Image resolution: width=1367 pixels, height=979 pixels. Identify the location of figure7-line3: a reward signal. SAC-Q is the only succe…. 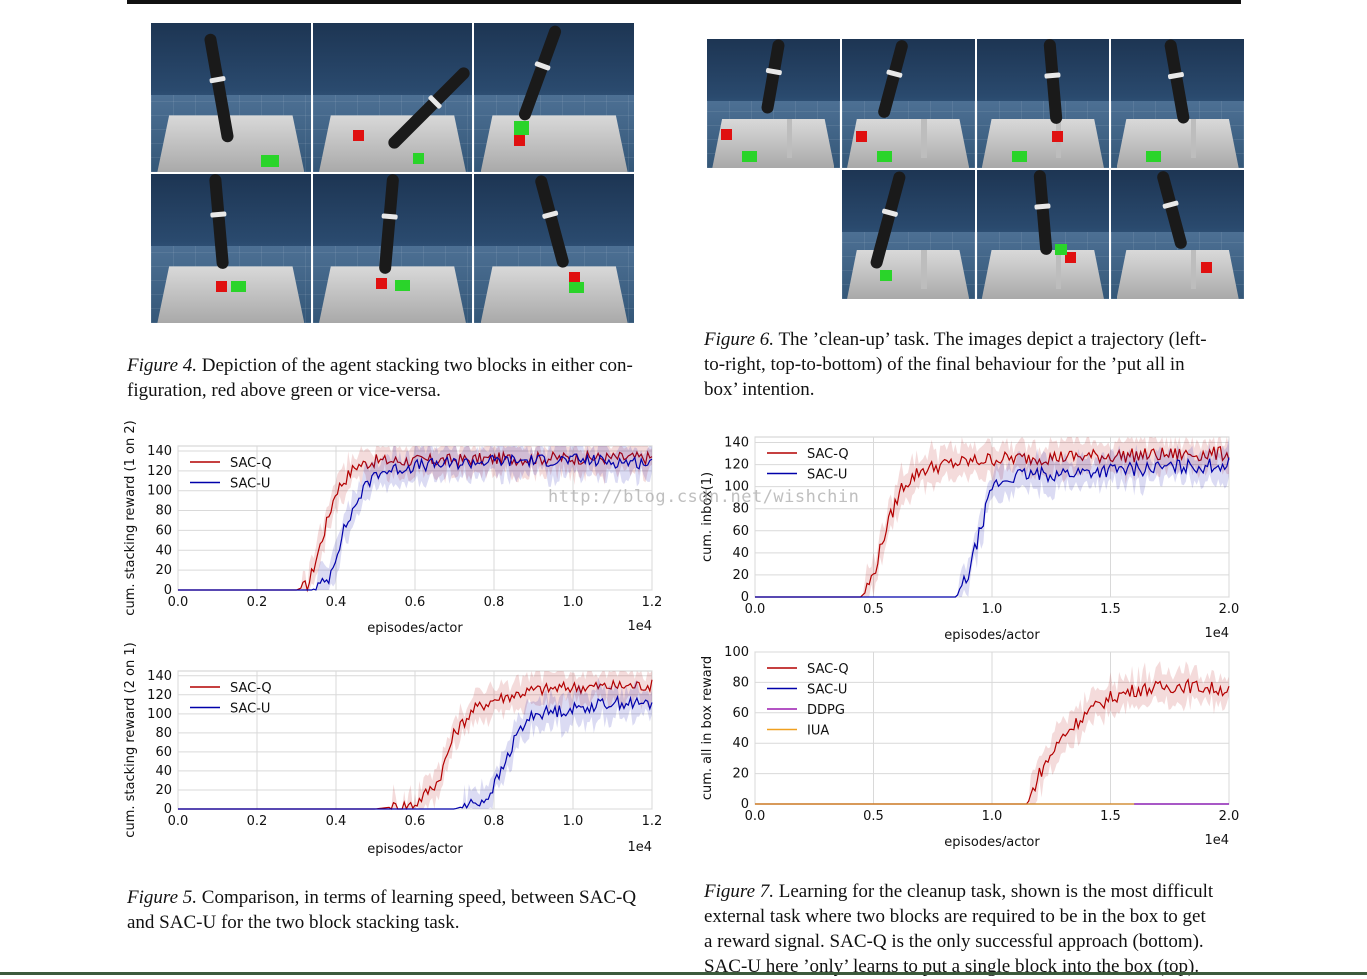
(954, 941).